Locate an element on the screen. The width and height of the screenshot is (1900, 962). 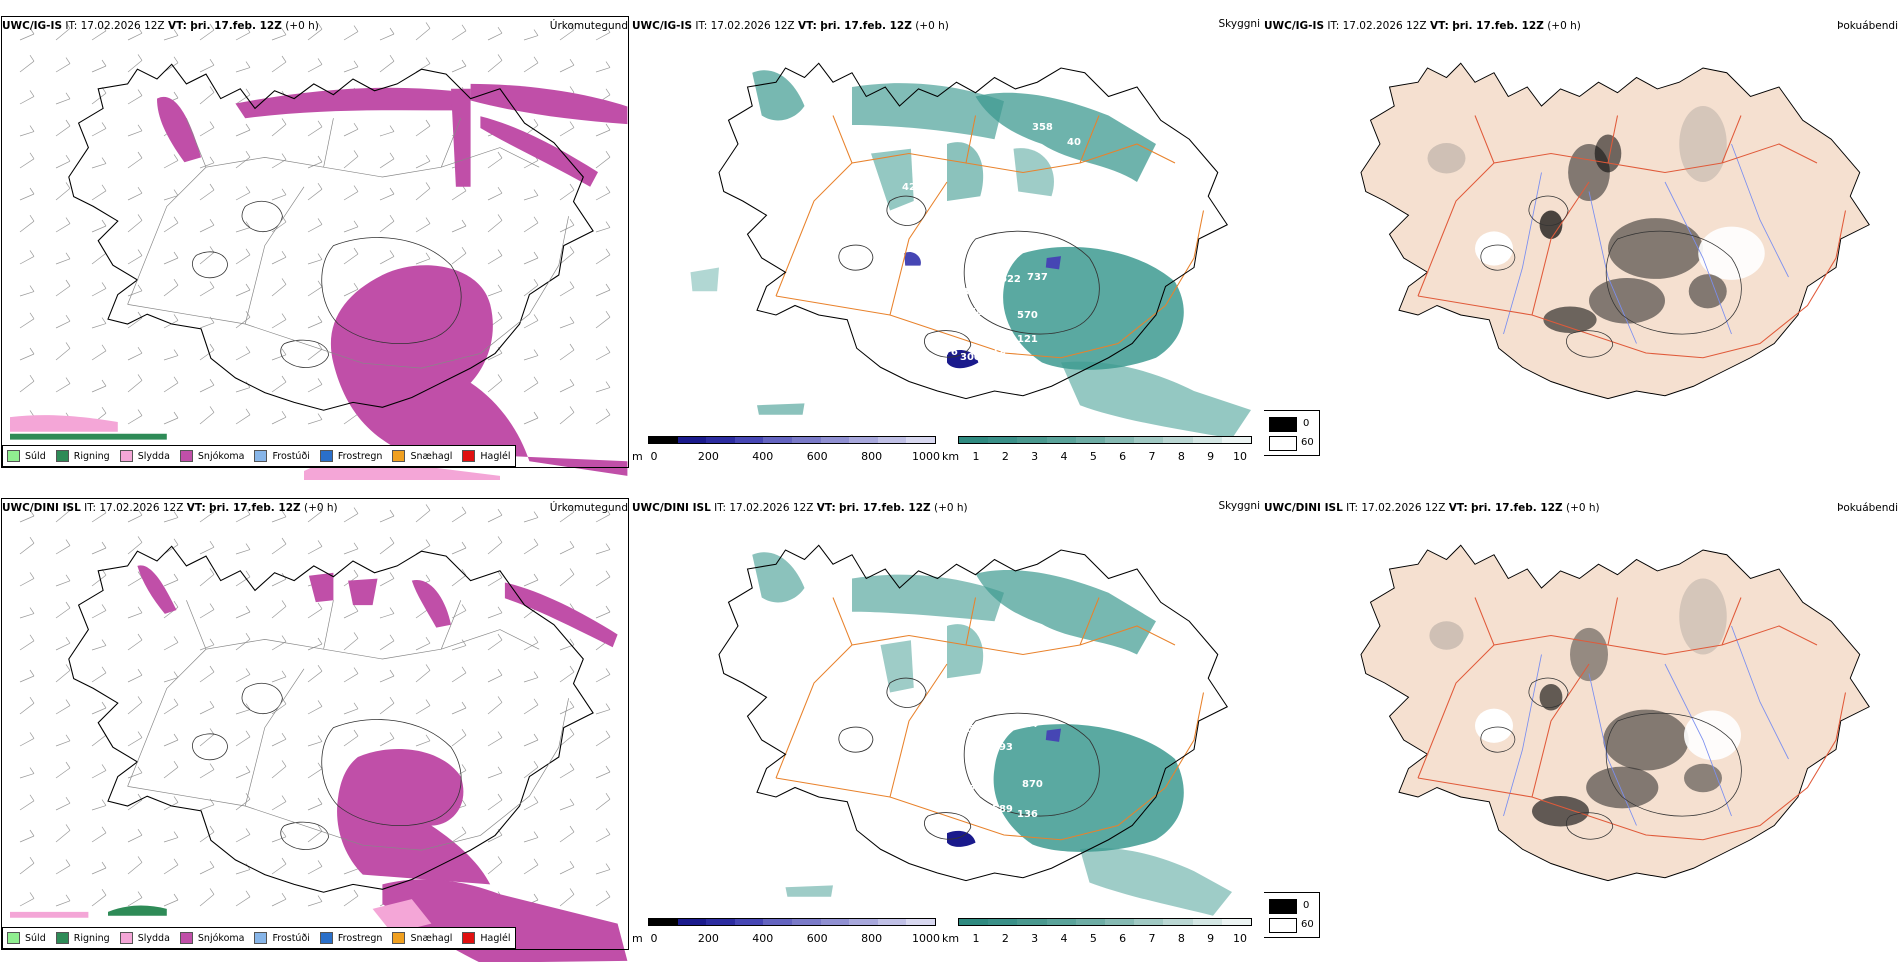
cloud-base-label: 693 is located at coordinates (1002, 747).